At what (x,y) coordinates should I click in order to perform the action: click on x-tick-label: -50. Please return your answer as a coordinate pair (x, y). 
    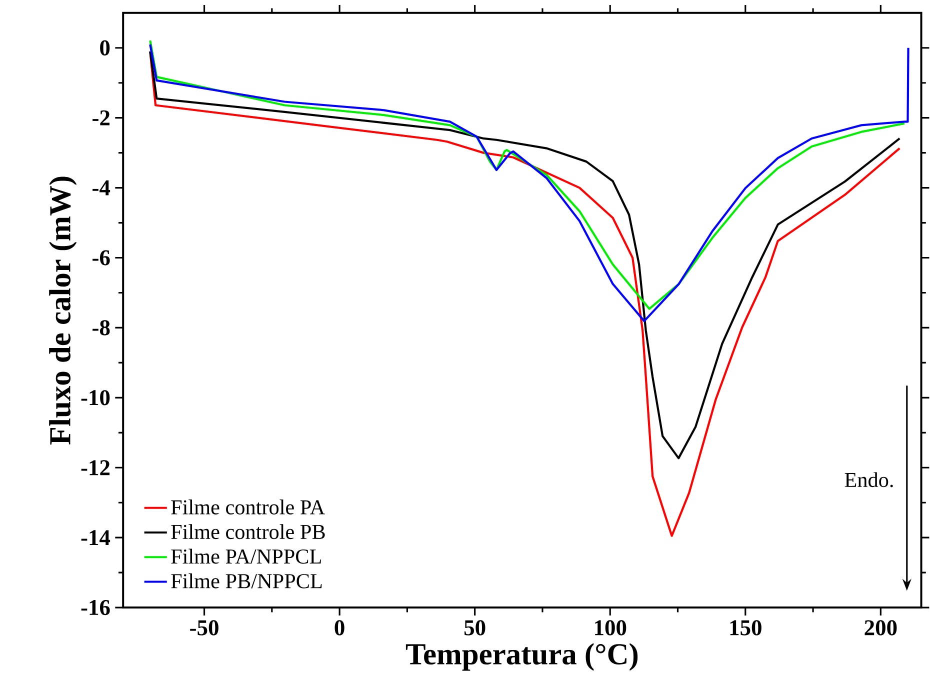
    Looking at the image, I should click on (204, 628).